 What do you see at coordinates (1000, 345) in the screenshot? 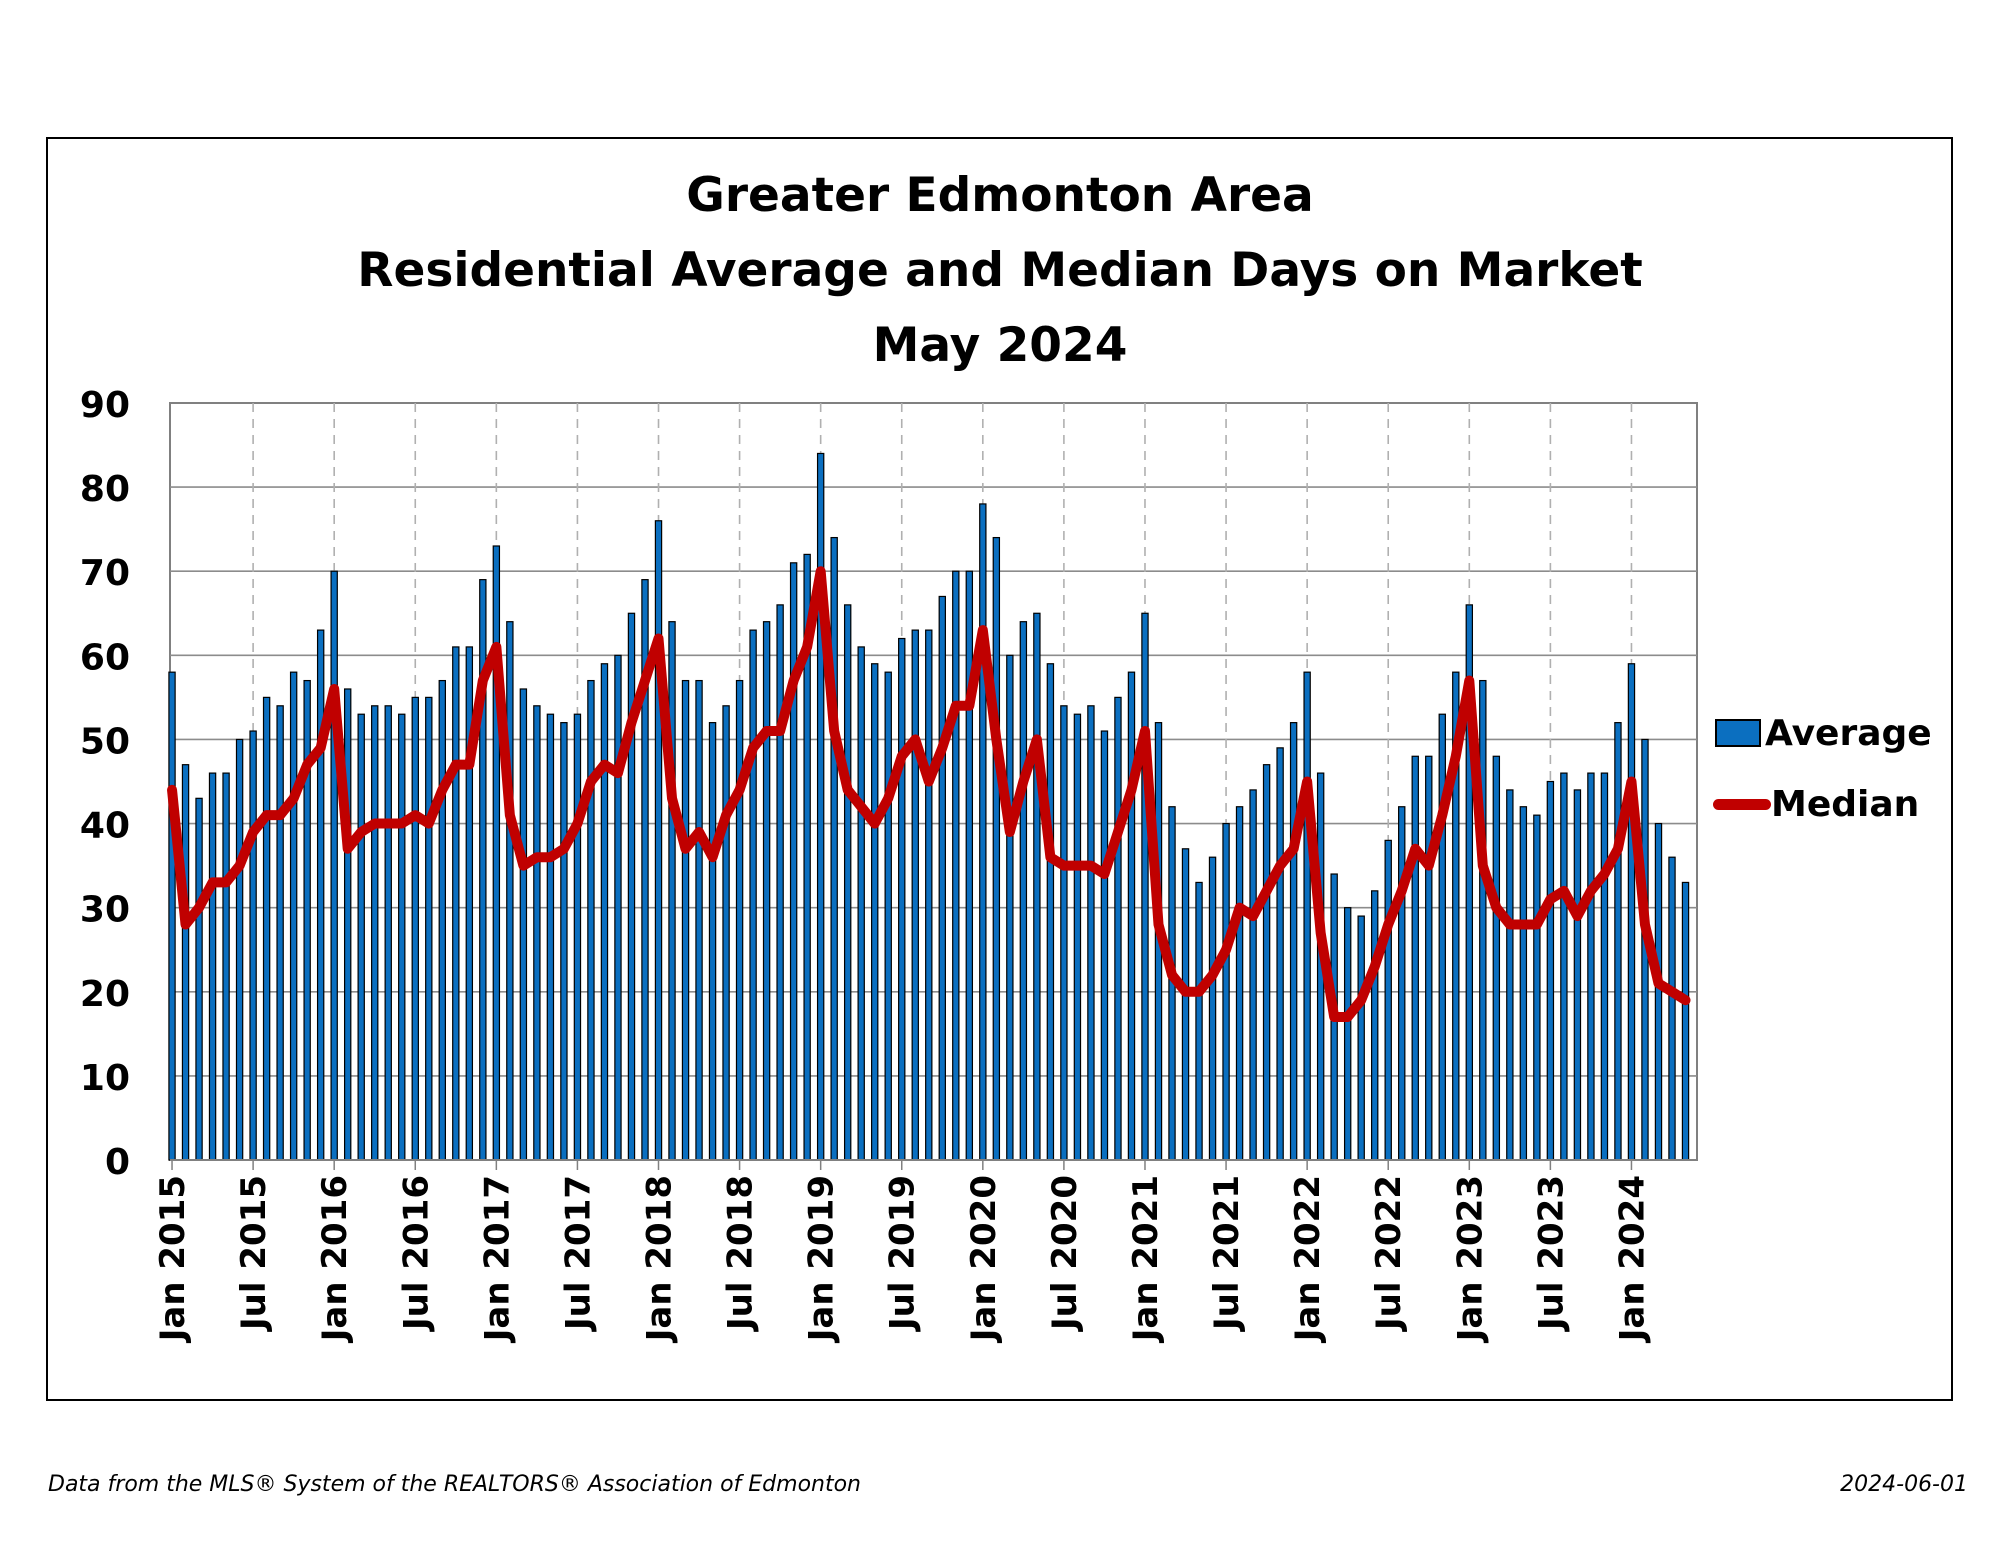
I see `chart-period: May 2024` at bounding box center [1000, 345].